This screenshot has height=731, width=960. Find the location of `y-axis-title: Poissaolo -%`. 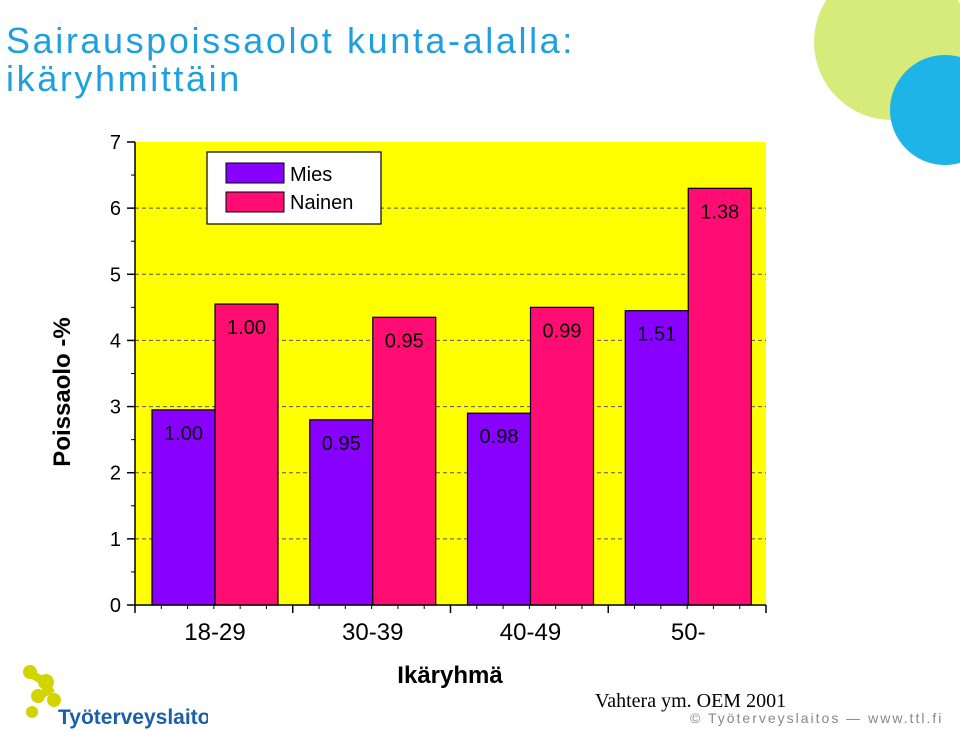

y-axis-title: Poissaolo -% is located at coordinates (62, 391).